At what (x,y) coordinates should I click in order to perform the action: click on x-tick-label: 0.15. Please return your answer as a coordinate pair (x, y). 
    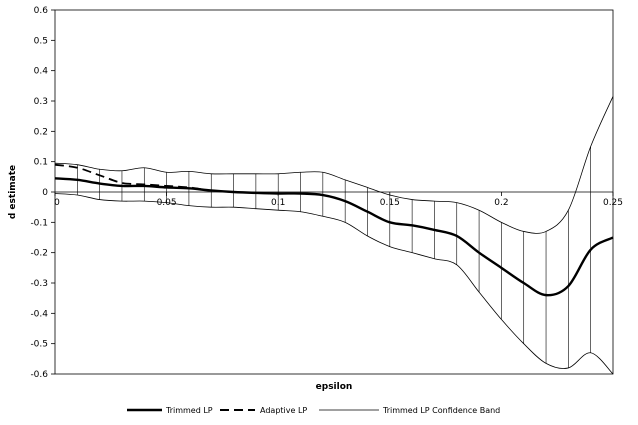
    Looking at the image, I should click on (390, 203).